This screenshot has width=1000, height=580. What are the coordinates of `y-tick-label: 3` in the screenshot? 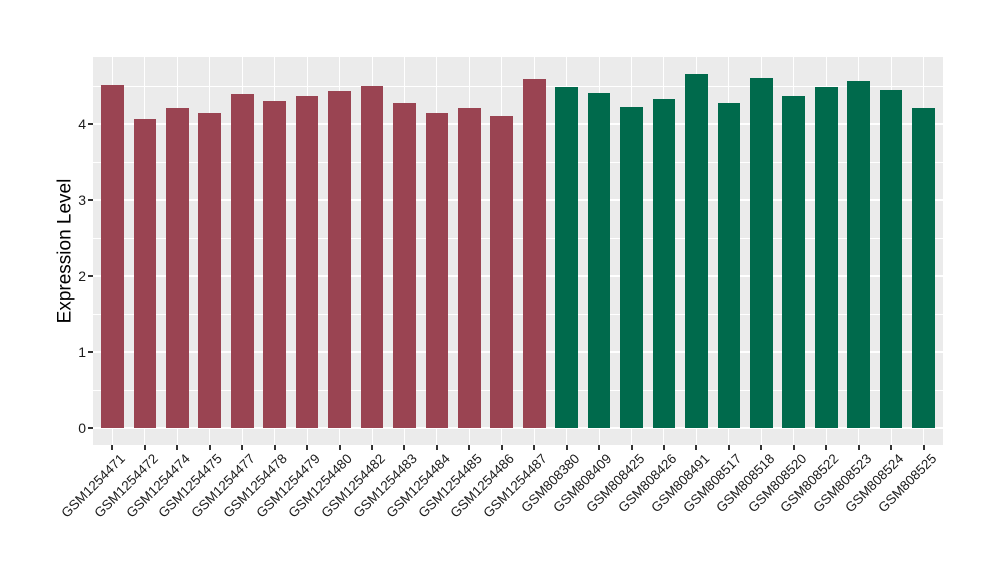 It's located at (82, 200).